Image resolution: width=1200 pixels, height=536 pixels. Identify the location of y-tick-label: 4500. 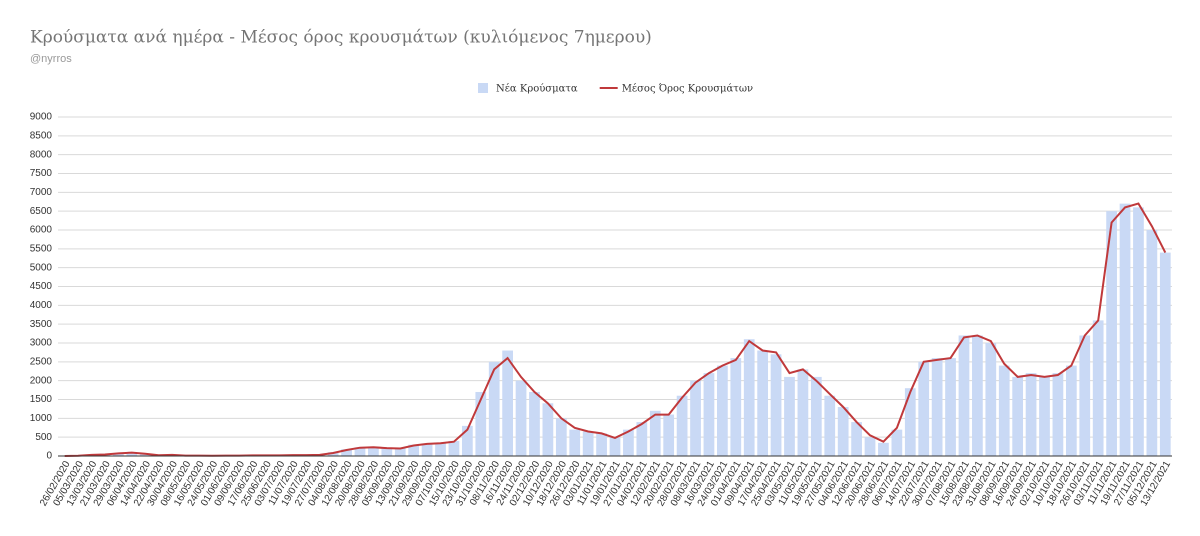
(41, 286).